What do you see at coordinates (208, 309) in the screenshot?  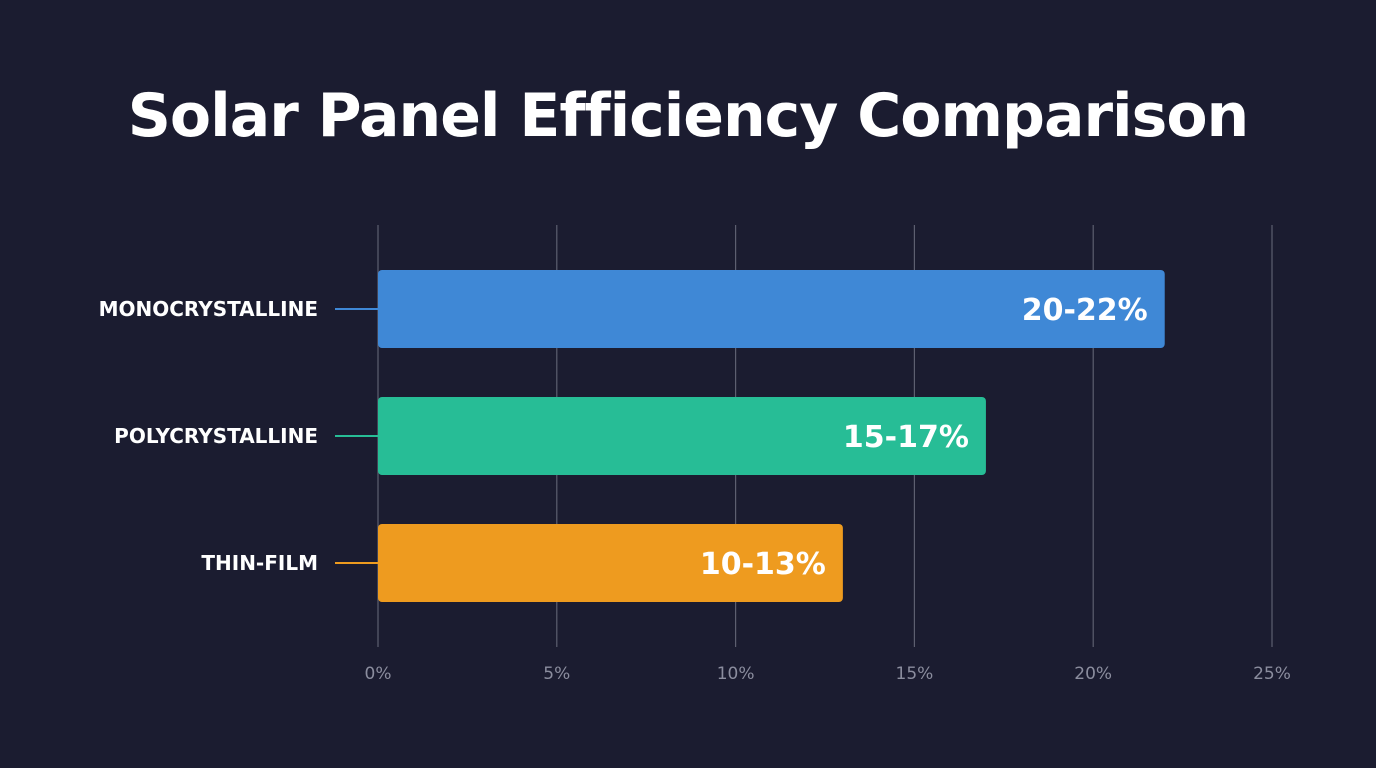 I see `category-label: MONOCRYSTALLINE` at bounding box center [208, 309].